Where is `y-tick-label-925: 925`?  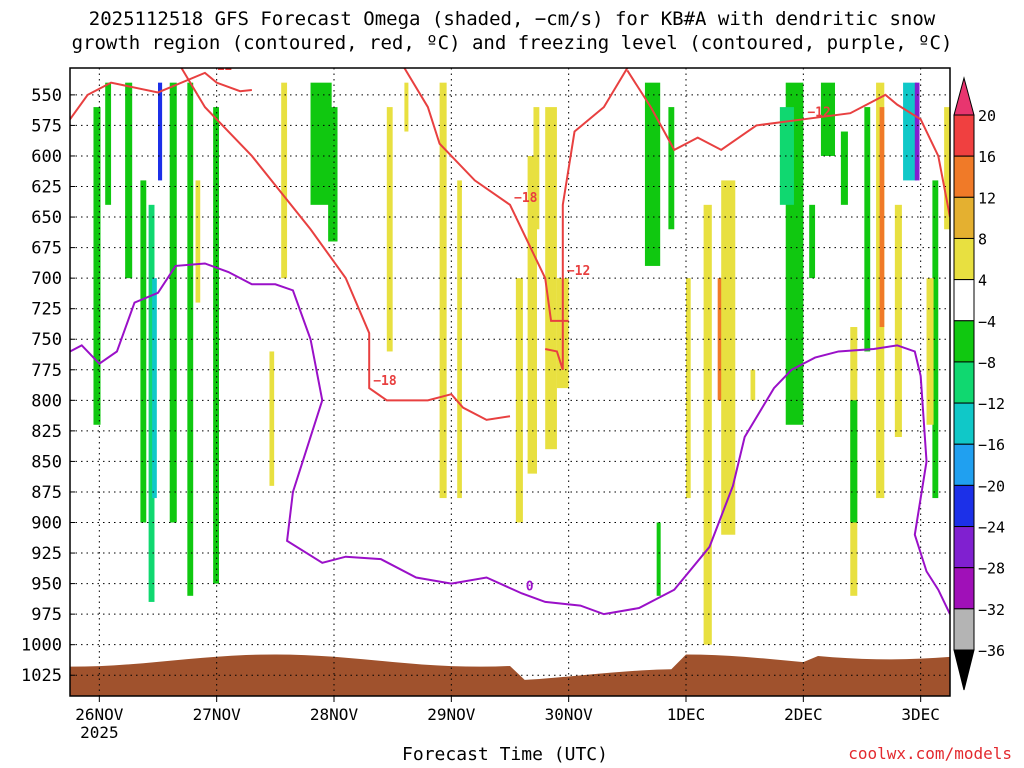
y-tick-label-925: 925 is located at coordinates (46, 554).